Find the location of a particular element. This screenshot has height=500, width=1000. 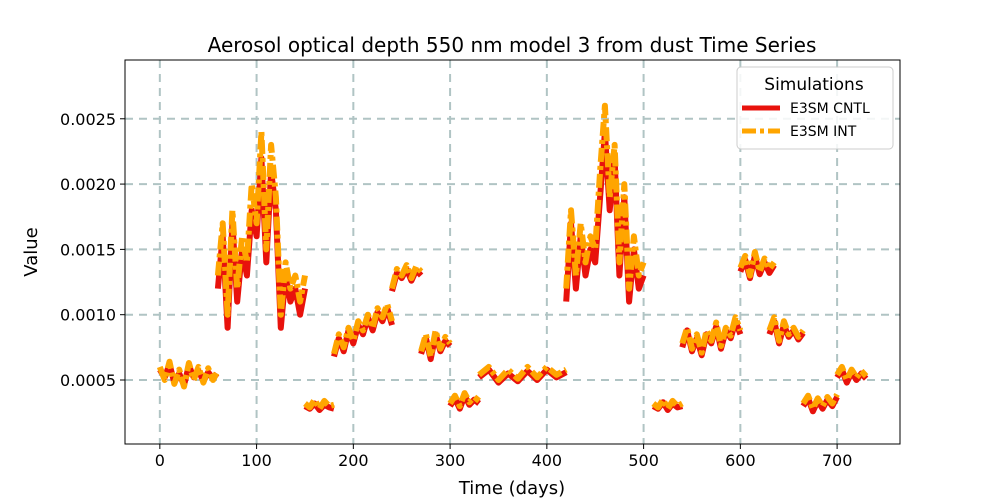

y-axis-label: Value is located at coordinates (31, 251).